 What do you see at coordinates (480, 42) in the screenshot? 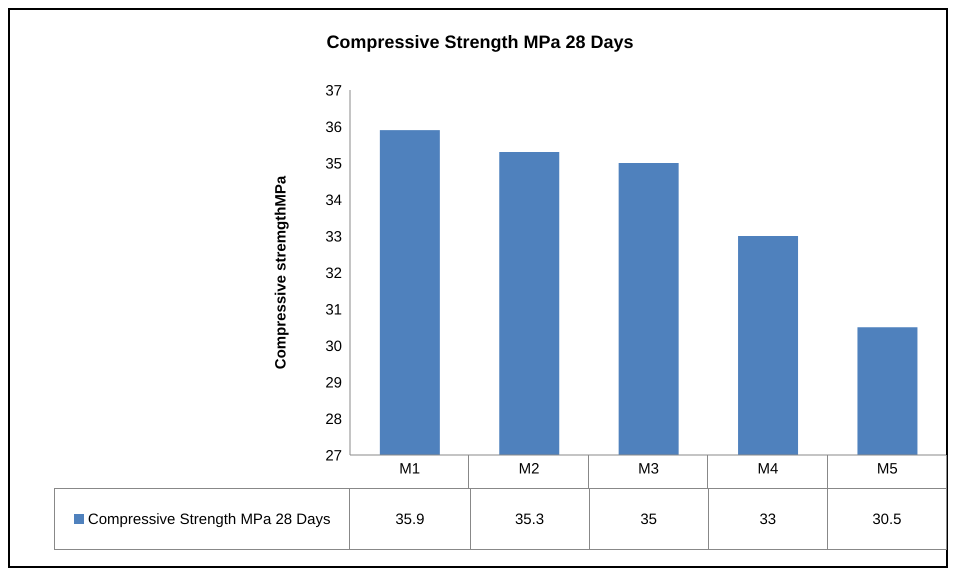
I see `chart-title: Compressive Strength MPa 28 Days` at bounding box center [480, 42].